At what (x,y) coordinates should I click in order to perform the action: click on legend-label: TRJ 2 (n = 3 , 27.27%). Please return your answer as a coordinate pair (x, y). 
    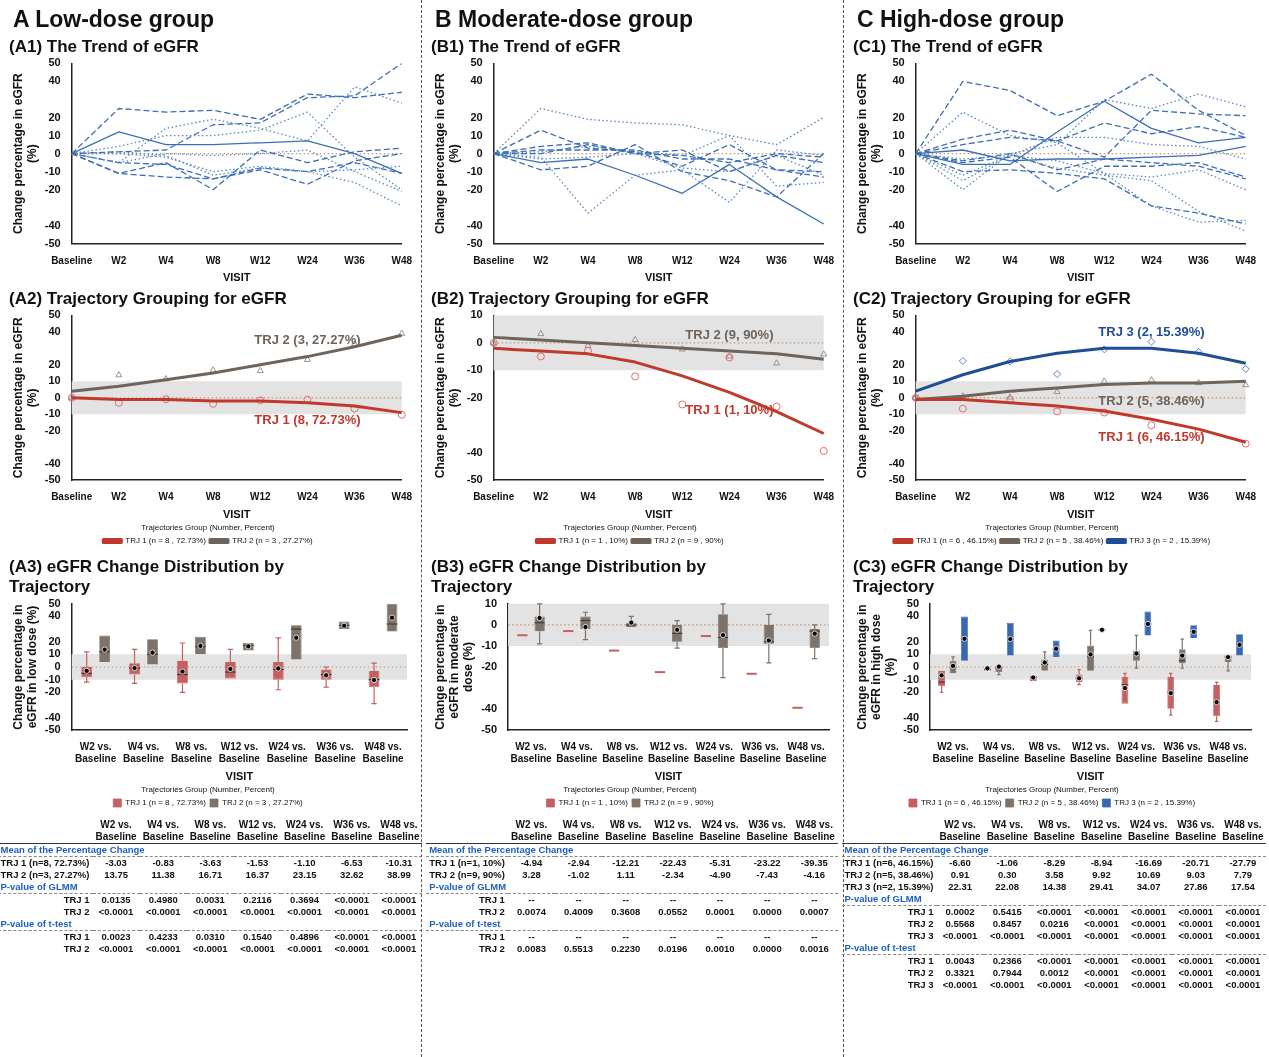
    Looking at the image, I should click on (263, 803).